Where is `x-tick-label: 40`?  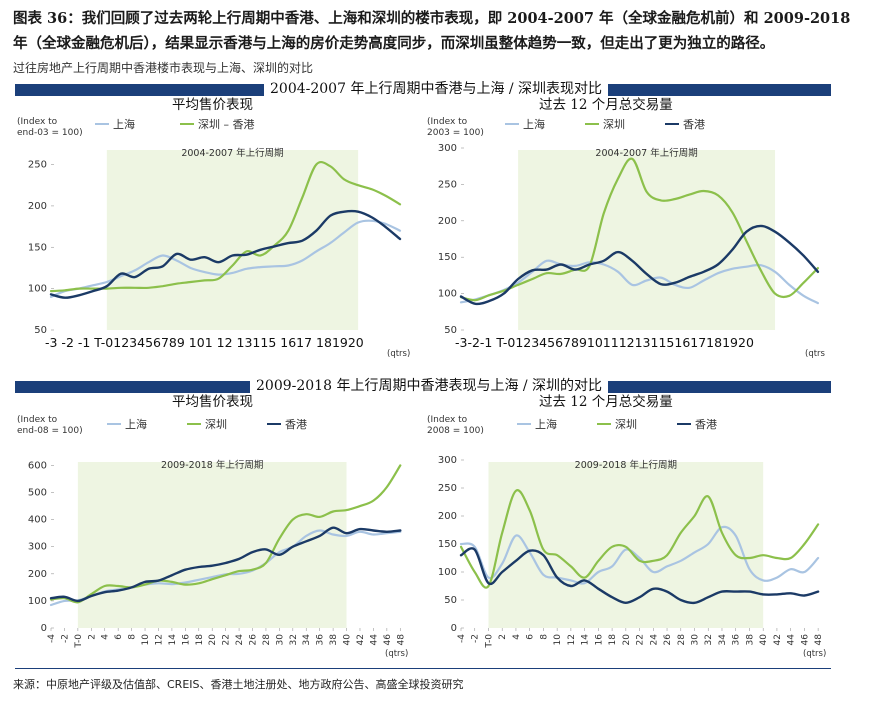
x-tick-label: 40 is located at coordinates (348, 640).